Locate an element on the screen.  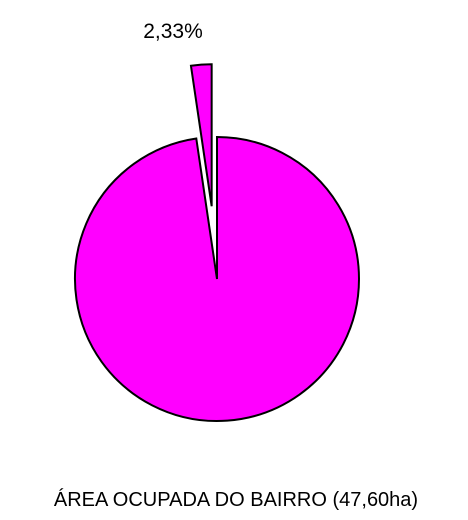
slice-label-small: 2,33% is located at coordinates (173, 31).